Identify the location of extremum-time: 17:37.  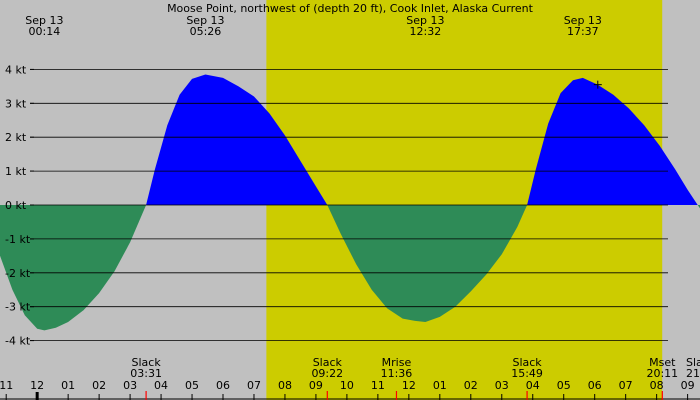
(583, 31).